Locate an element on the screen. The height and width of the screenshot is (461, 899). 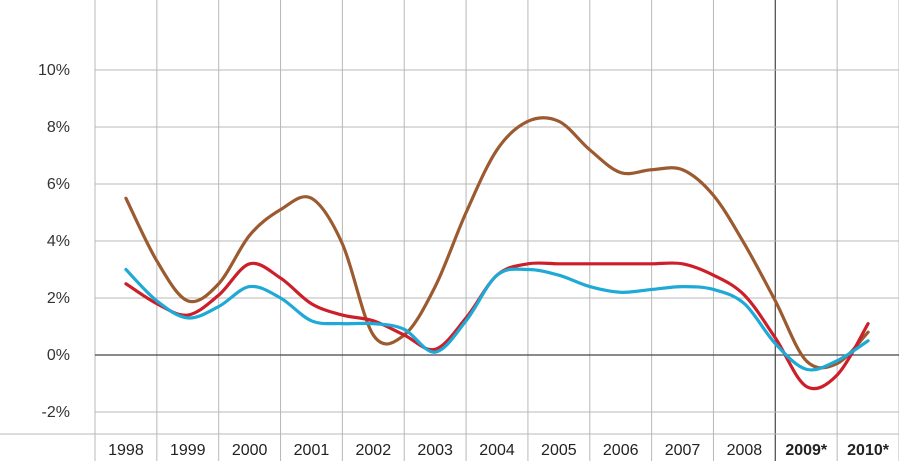
y-tick-label: 10% is located at coordinates (54, 70).